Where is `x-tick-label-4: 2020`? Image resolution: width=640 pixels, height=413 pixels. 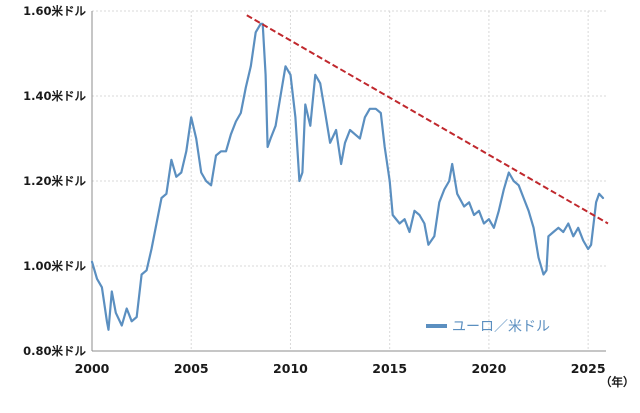 x-tick-label-4: 2020 is located at coordinates (489, 368).